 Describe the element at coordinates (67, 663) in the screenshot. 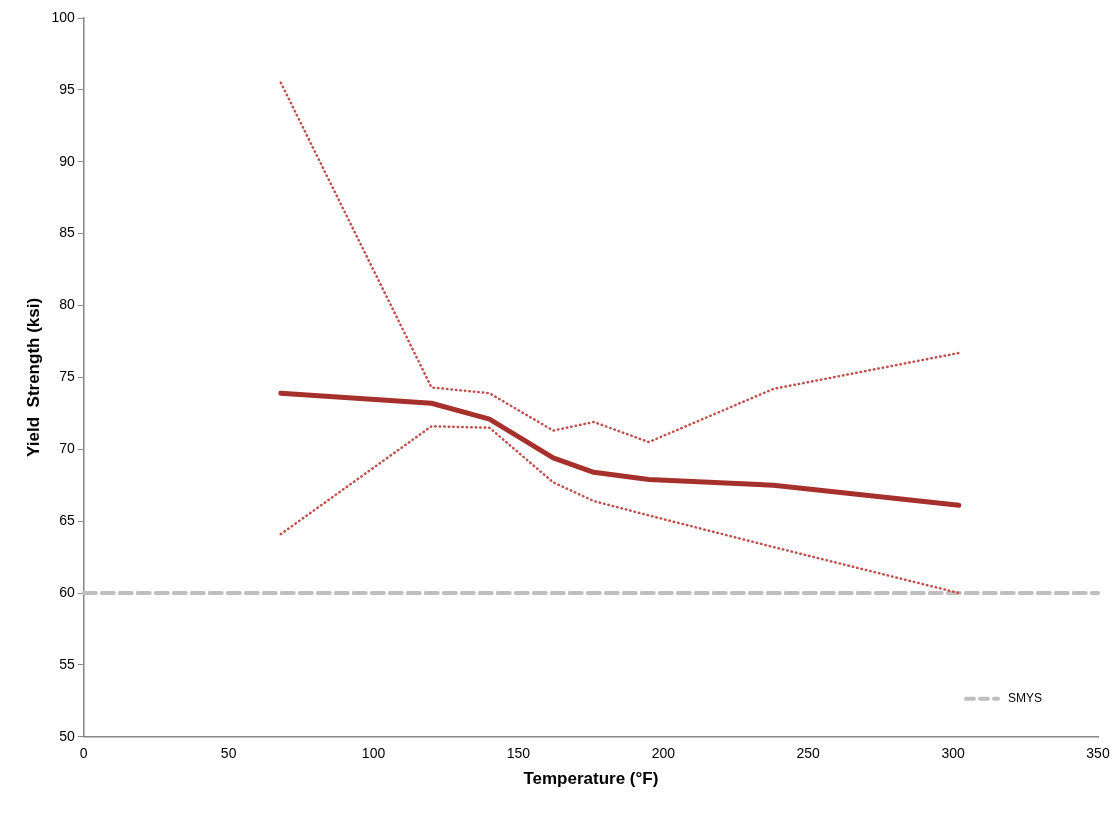

I see `y-tick-label: 55` at that location.